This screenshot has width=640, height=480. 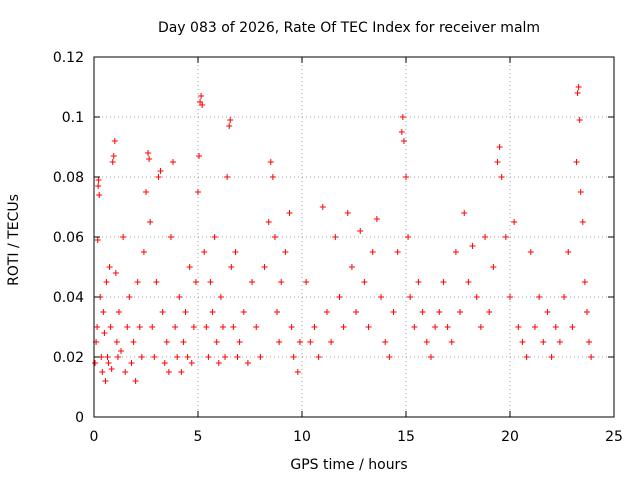 I want to click on x-tick-label: 15, so click(x=406, y=437).